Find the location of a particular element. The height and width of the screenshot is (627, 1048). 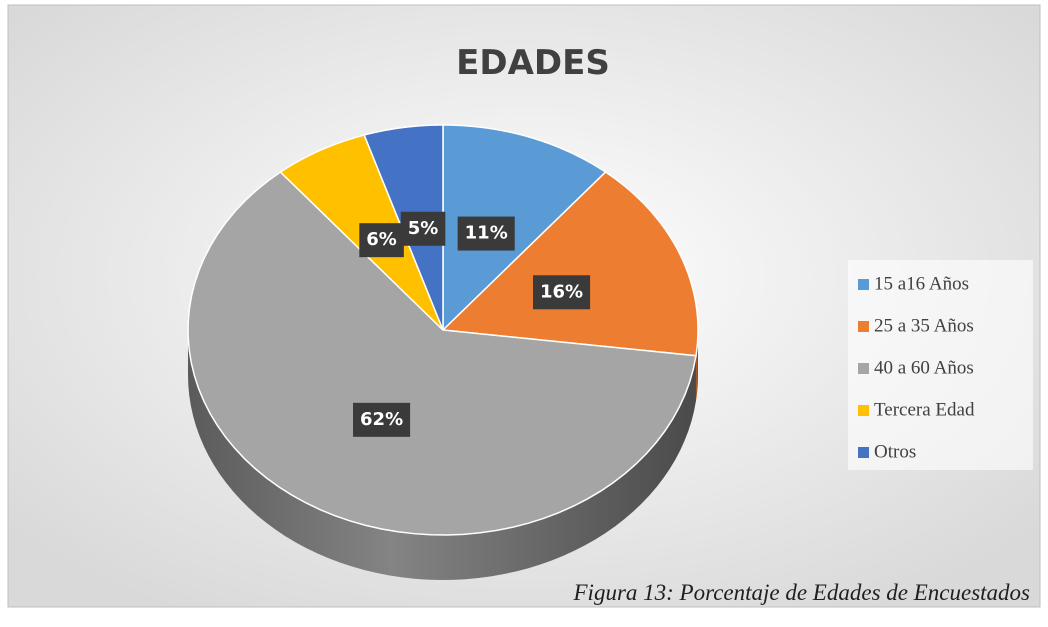

data-label-text: 5% is located at coordinates (423, 228).